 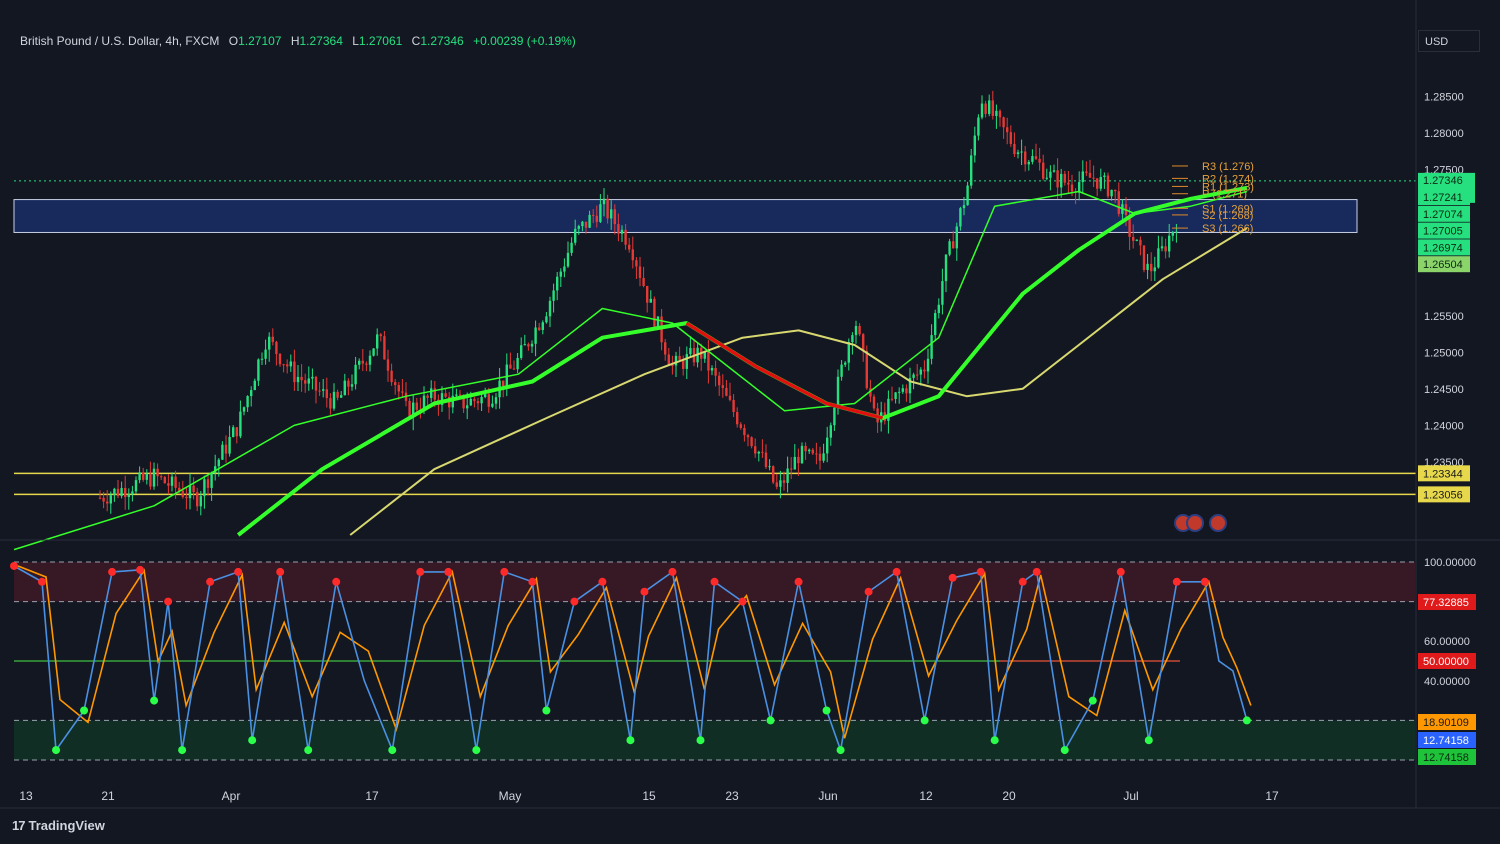 What do you see at coordinates (1447, 642) in the screenshot?
I see `stoch-tick-label: 60.00000` at bounding box center [1447, 642].